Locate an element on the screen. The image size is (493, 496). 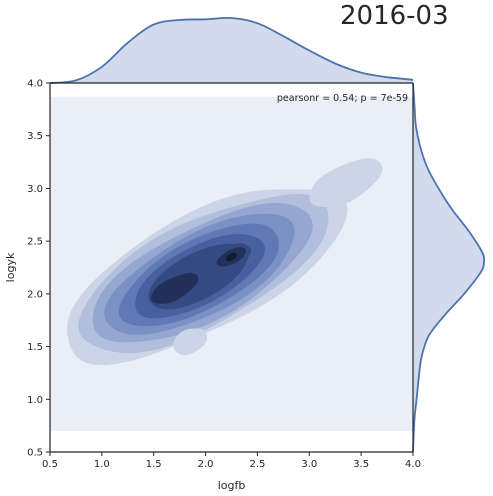
y-tick-label: 2.0 is located at coordinates (35, 294).